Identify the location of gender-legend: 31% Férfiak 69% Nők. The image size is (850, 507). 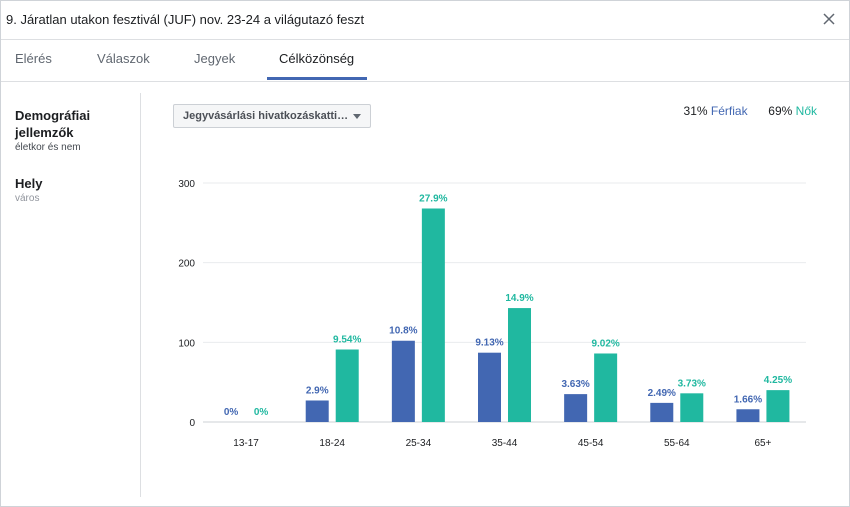
(750, 111).